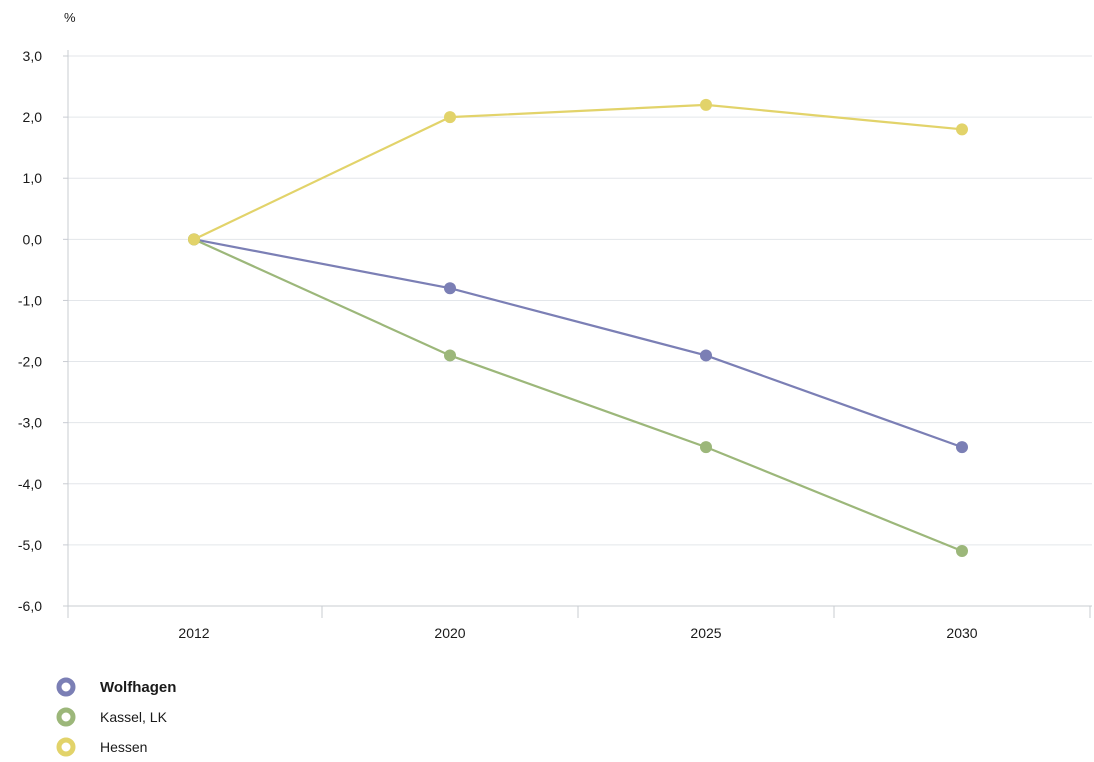 The image size is (1094, 762). I want to click on x-tick-label: 2030, so click(961, 633).